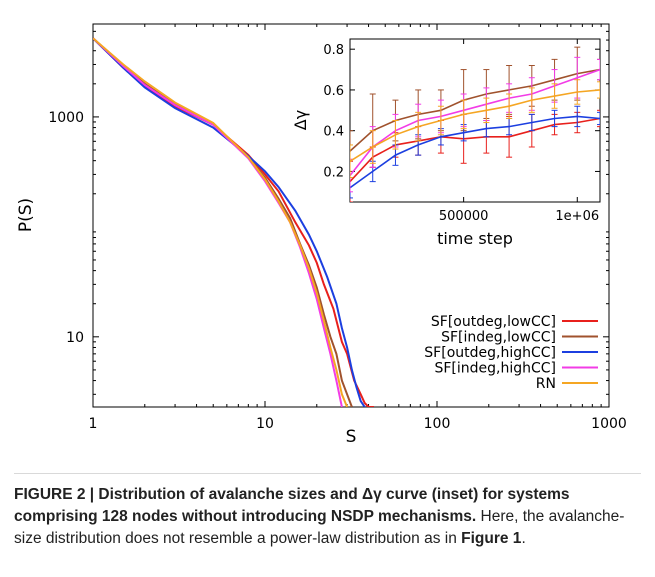  I want to click on legend-label: SF[indeg,lowCC], so click(498, 338).